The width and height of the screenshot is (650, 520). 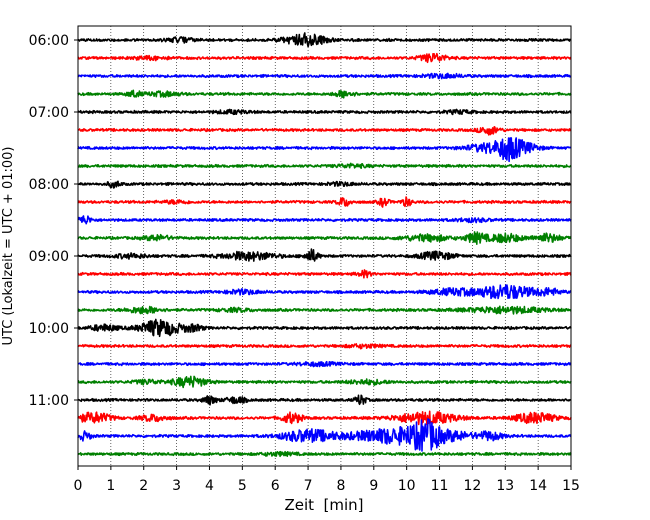 I want to click on x-tick-label: 2, so click(x=143, y=486).